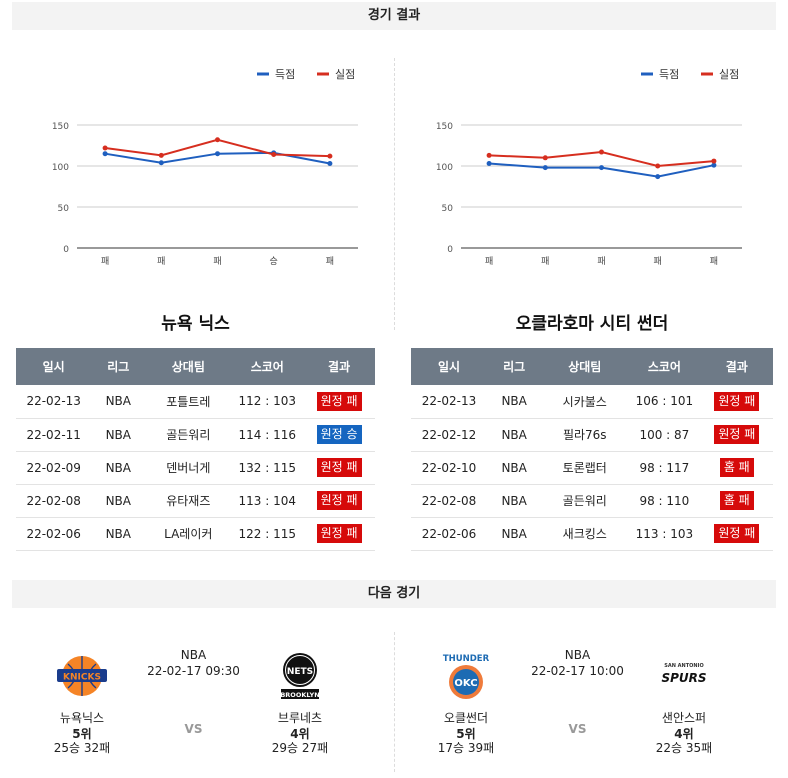  I want to click on team-record: 29승 27패, so click(300, 748).